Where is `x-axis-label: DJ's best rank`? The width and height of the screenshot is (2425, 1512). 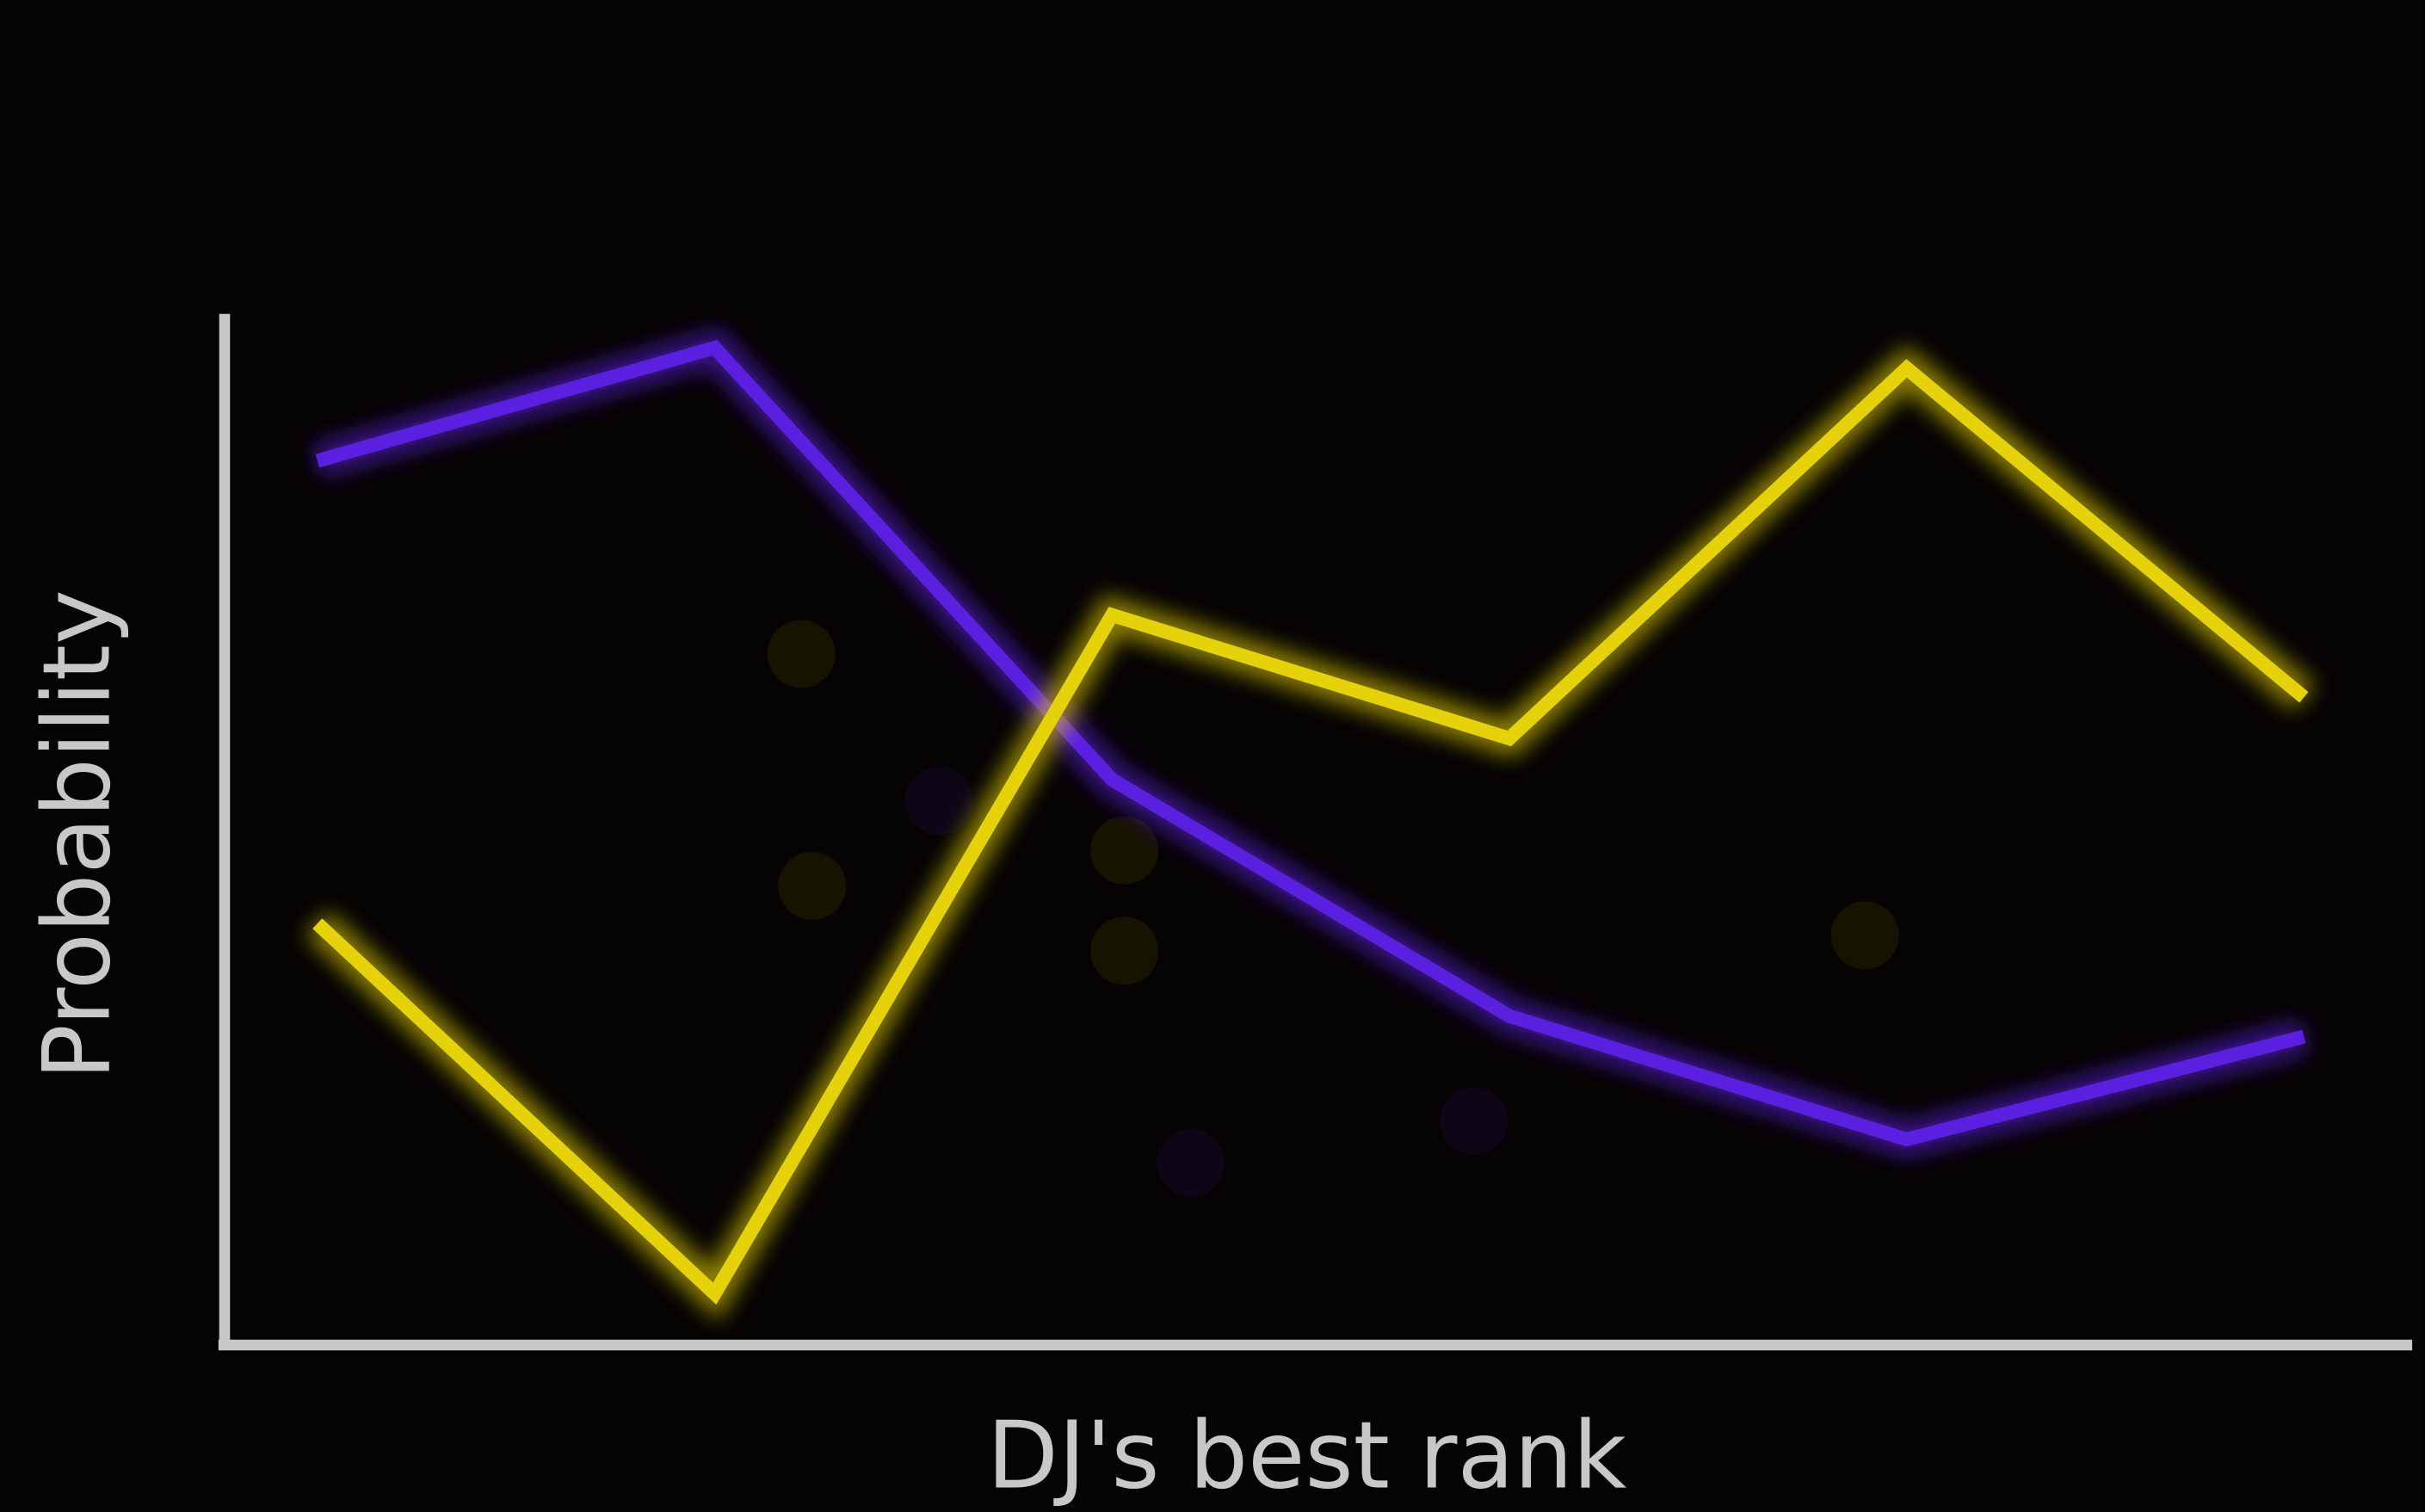 x-axis-label: DJ's best rank is located at coordinates (1307, 1455).